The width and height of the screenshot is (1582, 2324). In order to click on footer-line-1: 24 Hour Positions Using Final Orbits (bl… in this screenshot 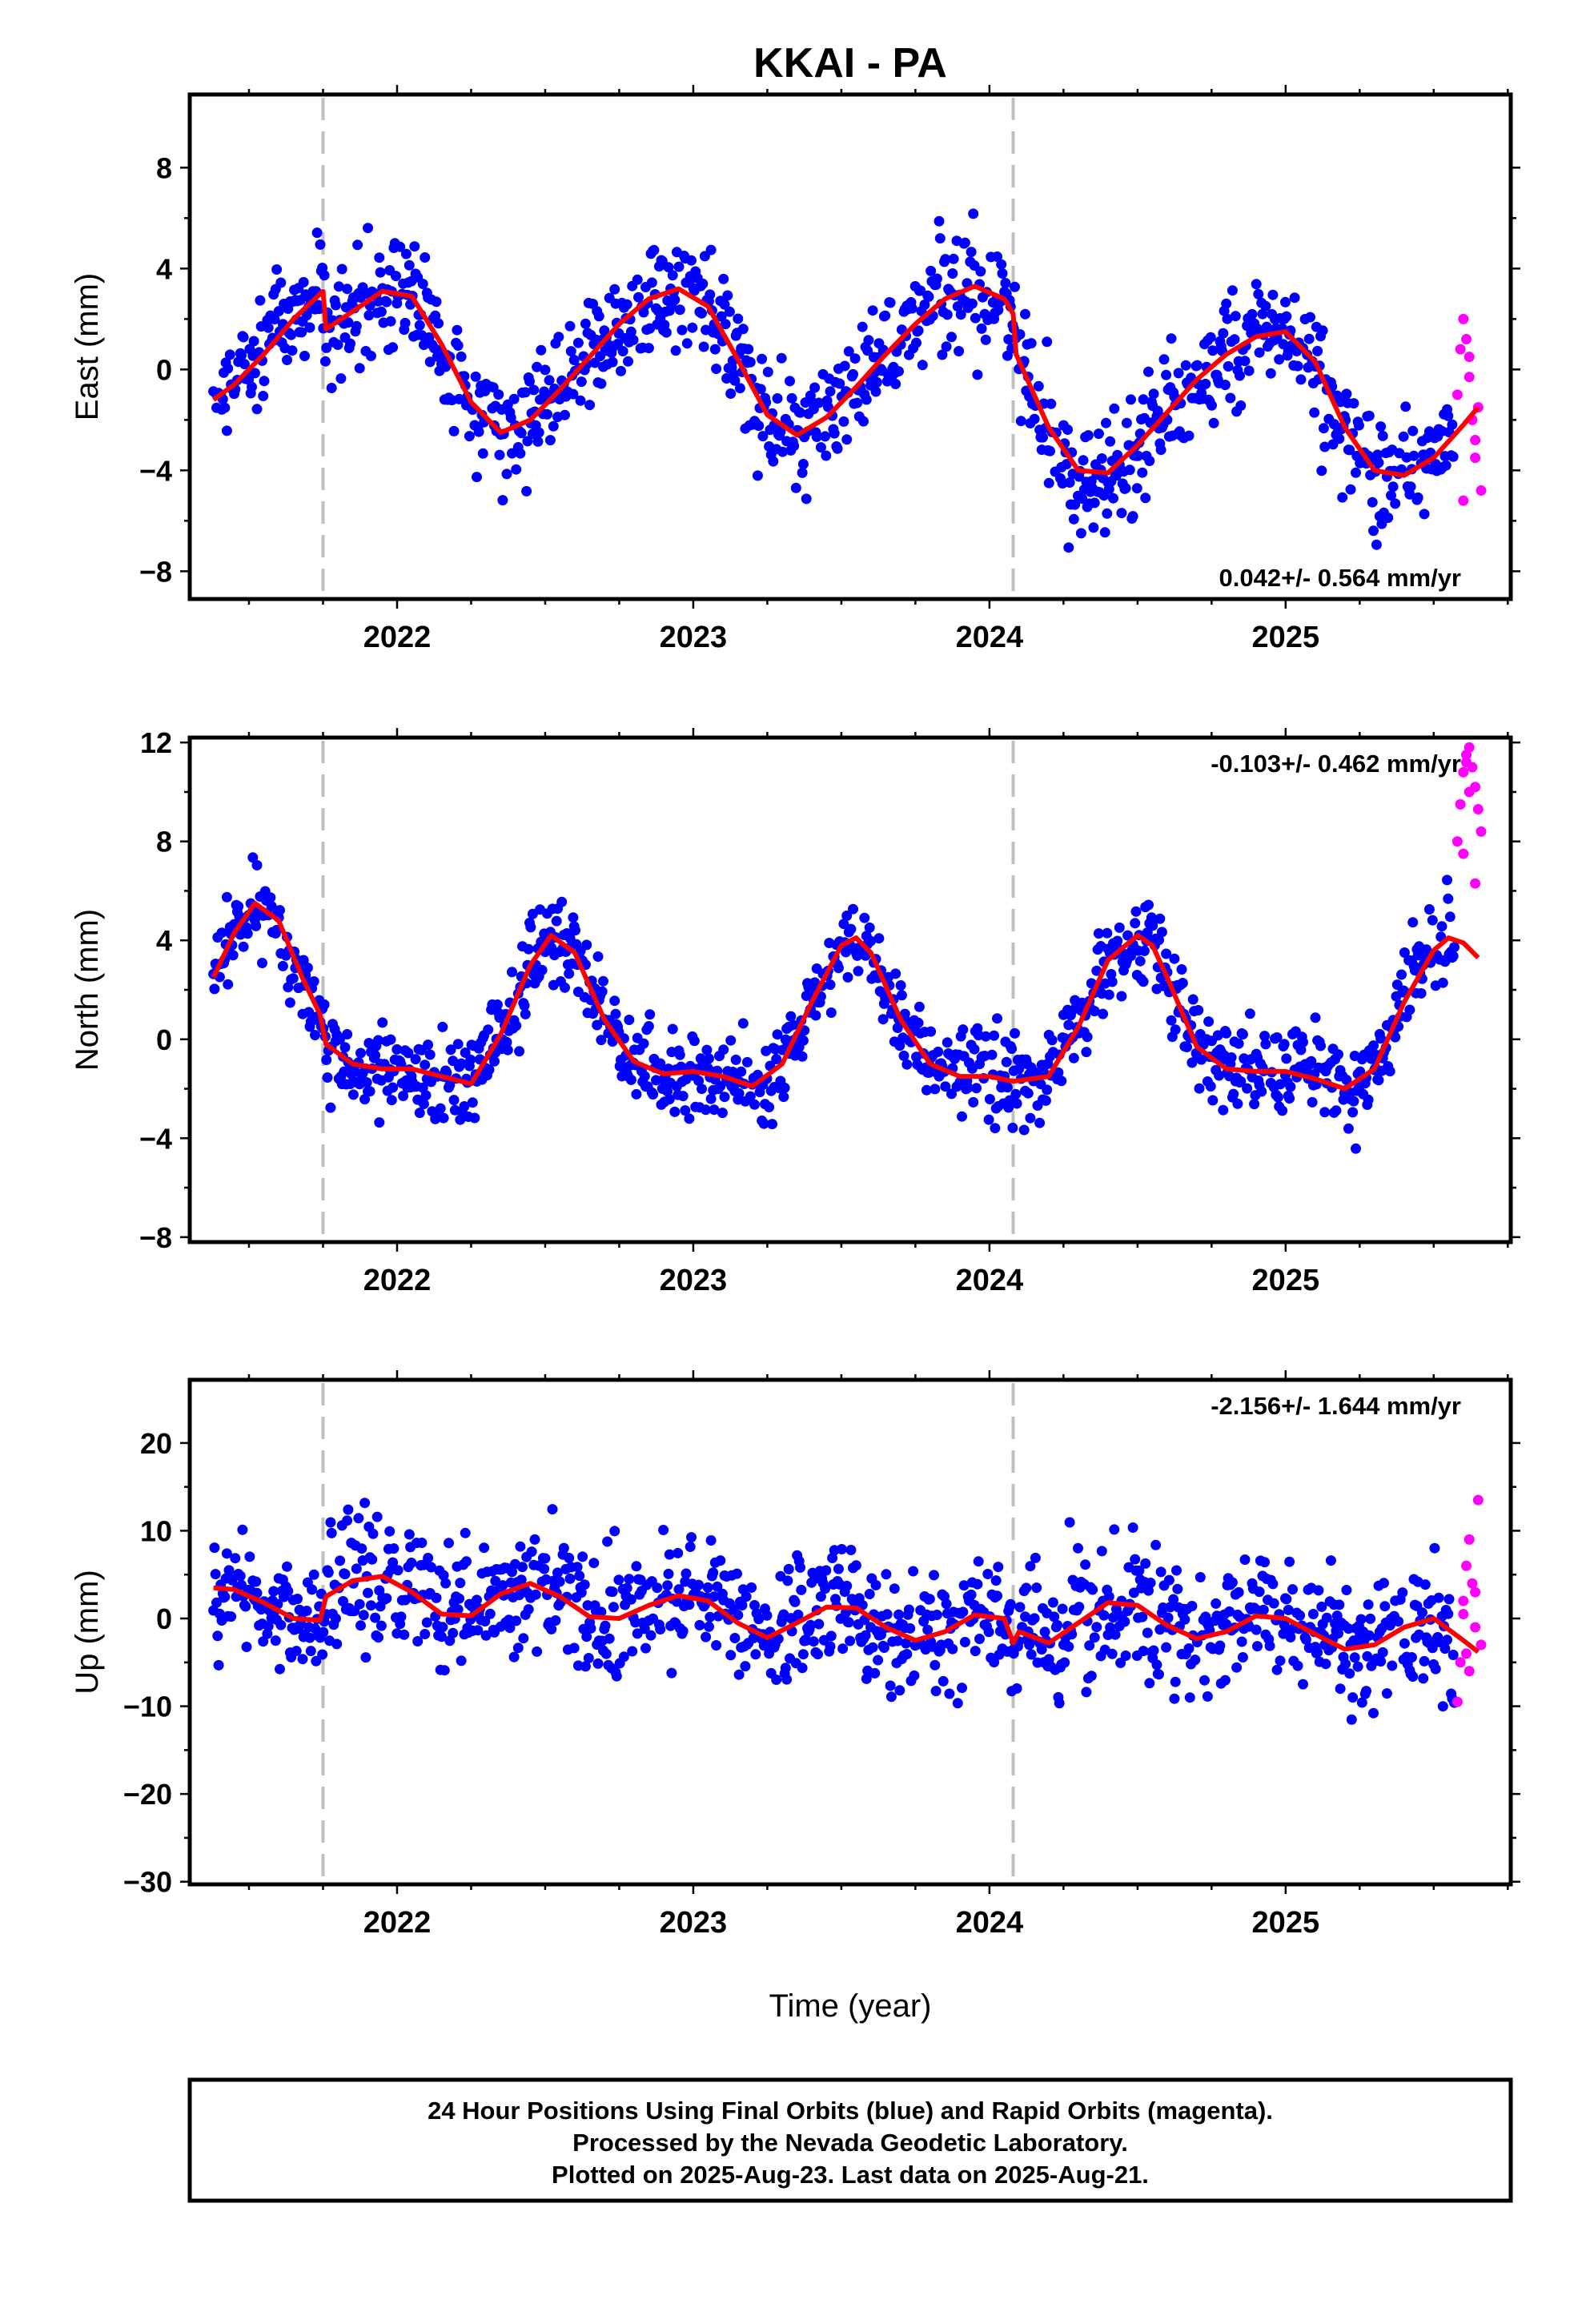, I will do `click(850, 2111)`.